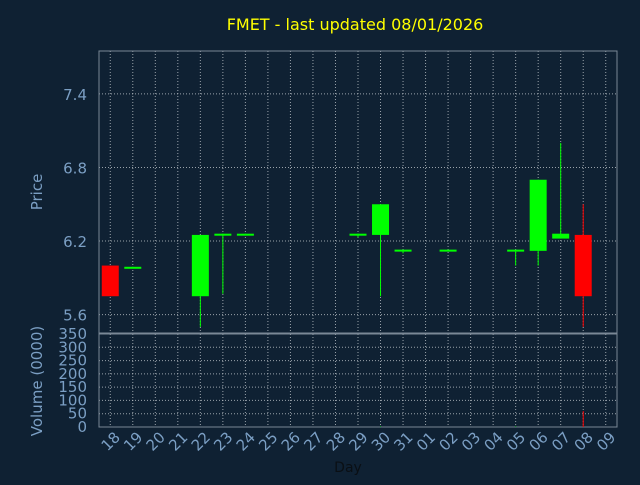 The height and width of the screenshot is (485, 640). What do you see at coordinates (75, 168) in the screenshot?
I see `price-tick-label: 6.8` at bounding box center [75, 168].